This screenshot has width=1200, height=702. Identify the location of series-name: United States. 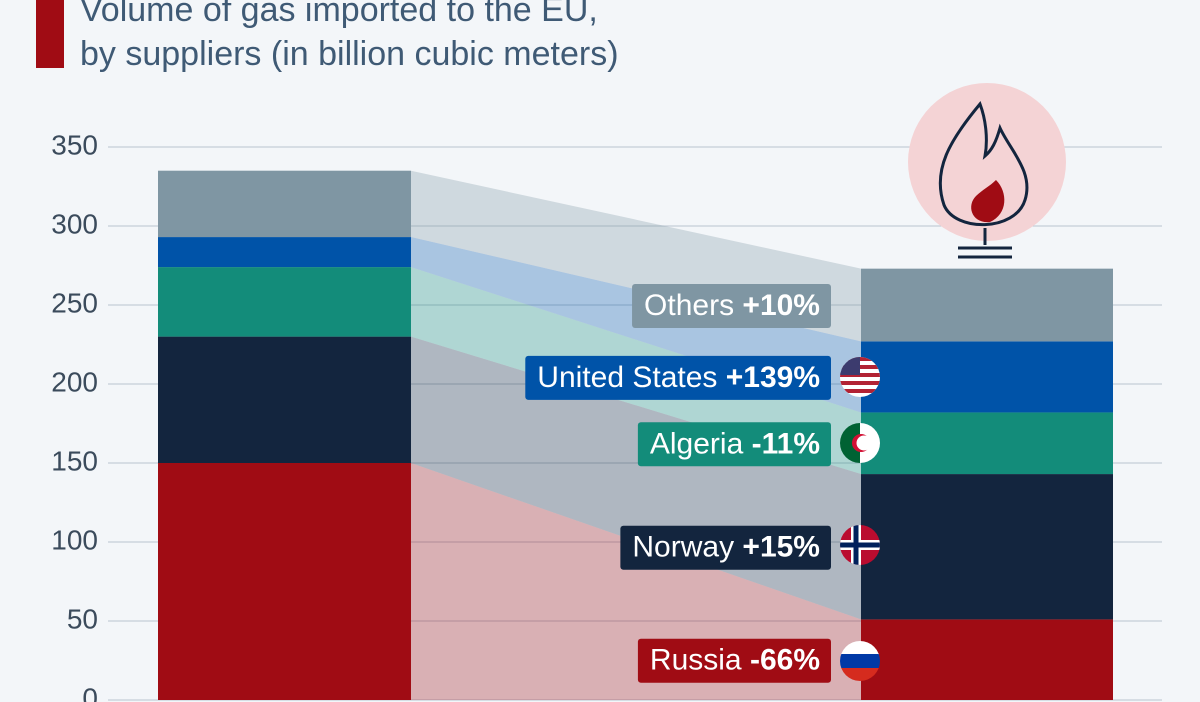
(627, 377).